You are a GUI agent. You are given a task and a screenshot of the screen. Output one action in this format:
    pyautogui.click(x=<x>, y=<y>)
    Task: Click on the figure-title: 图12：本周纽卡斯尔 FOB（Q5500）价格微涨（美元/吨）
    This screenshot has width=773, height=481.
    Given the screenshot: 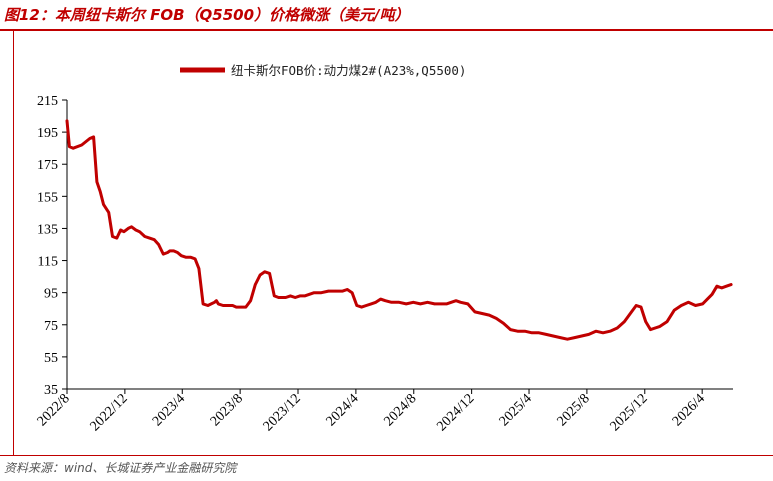 What is the action you would take?
    pyautogui.click(x=207, y=15)
    